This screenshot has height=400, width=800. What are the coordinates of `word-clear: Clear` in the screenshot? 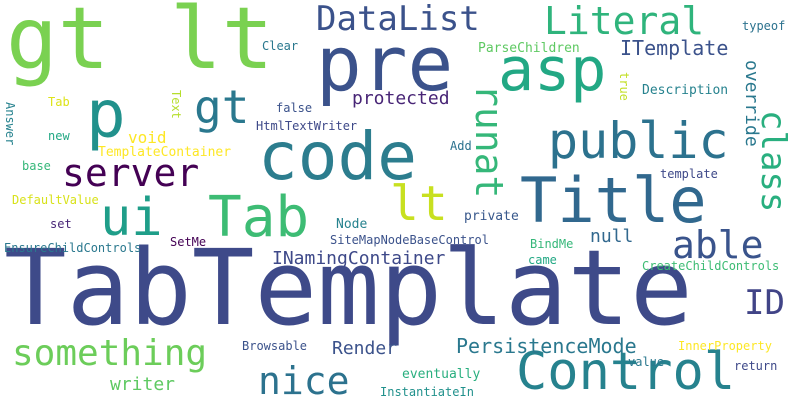 It's located at (280, 46).